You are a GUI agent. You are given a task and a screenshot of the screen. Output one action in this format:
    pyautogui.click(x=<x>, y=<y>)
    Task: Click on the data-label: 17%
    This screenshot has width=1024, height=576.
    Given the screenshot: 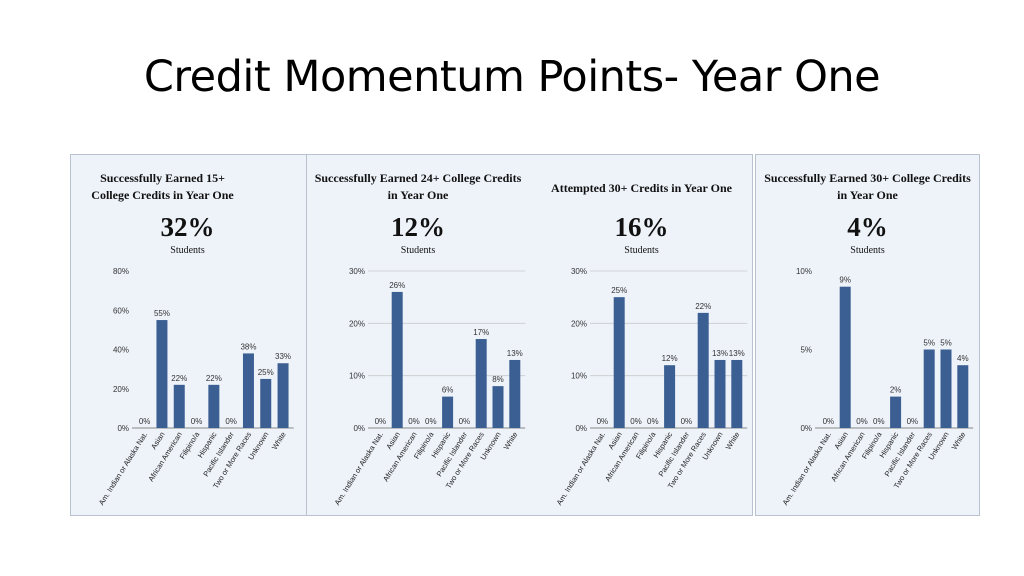 What is the action you would take?
    pyautogui.click(x=481, y=332)
    